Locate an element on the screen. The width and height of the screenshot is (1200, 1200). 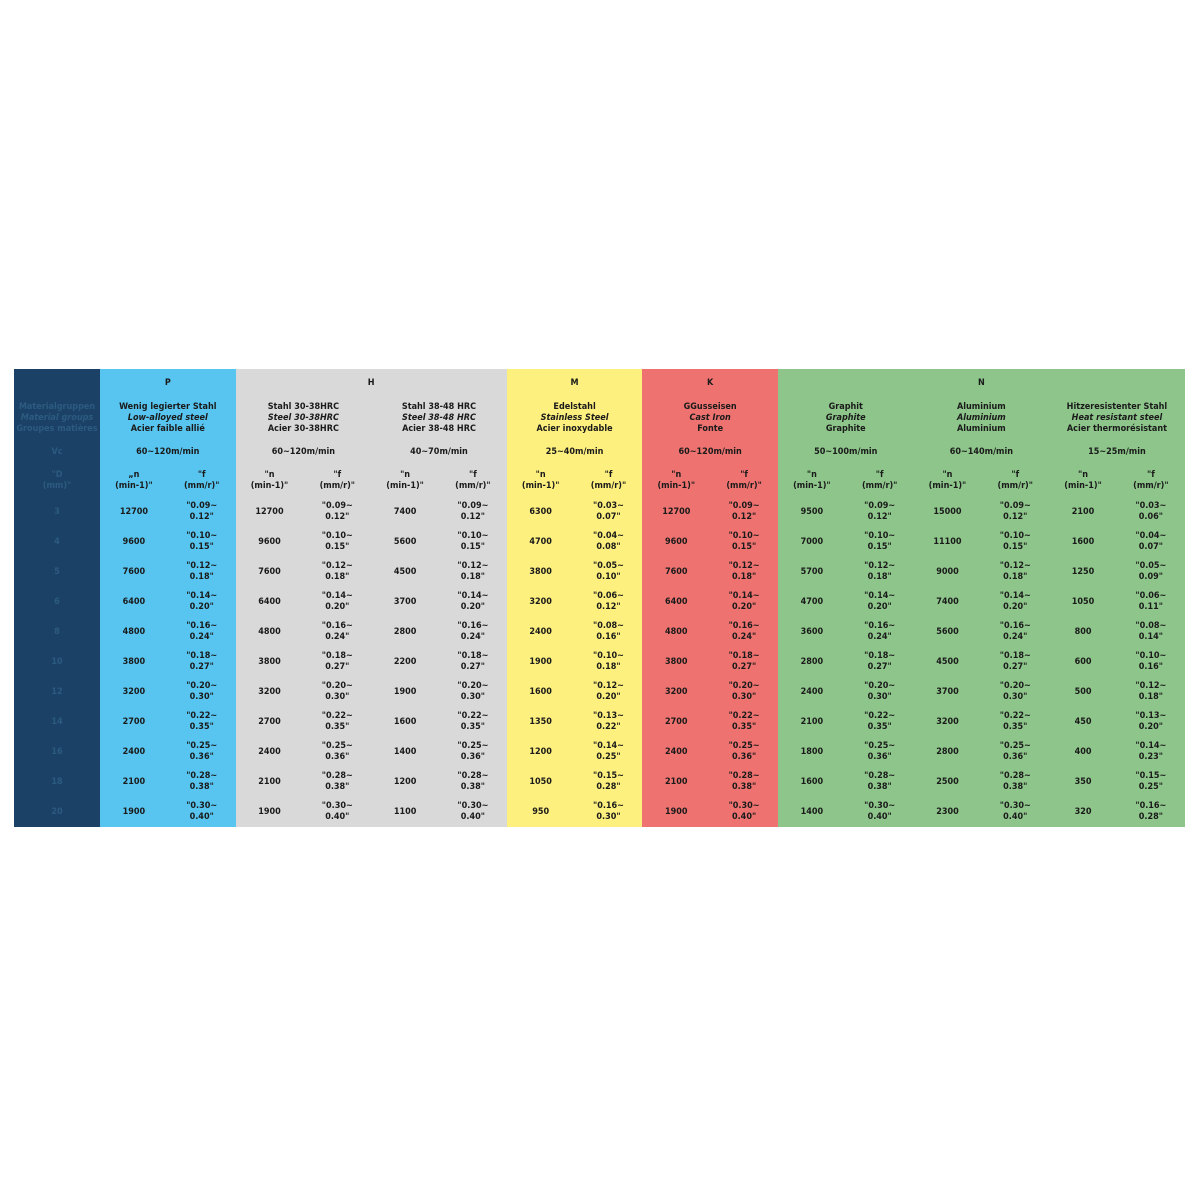
rpm-value: 9000 is located at coordinates (947, 572).